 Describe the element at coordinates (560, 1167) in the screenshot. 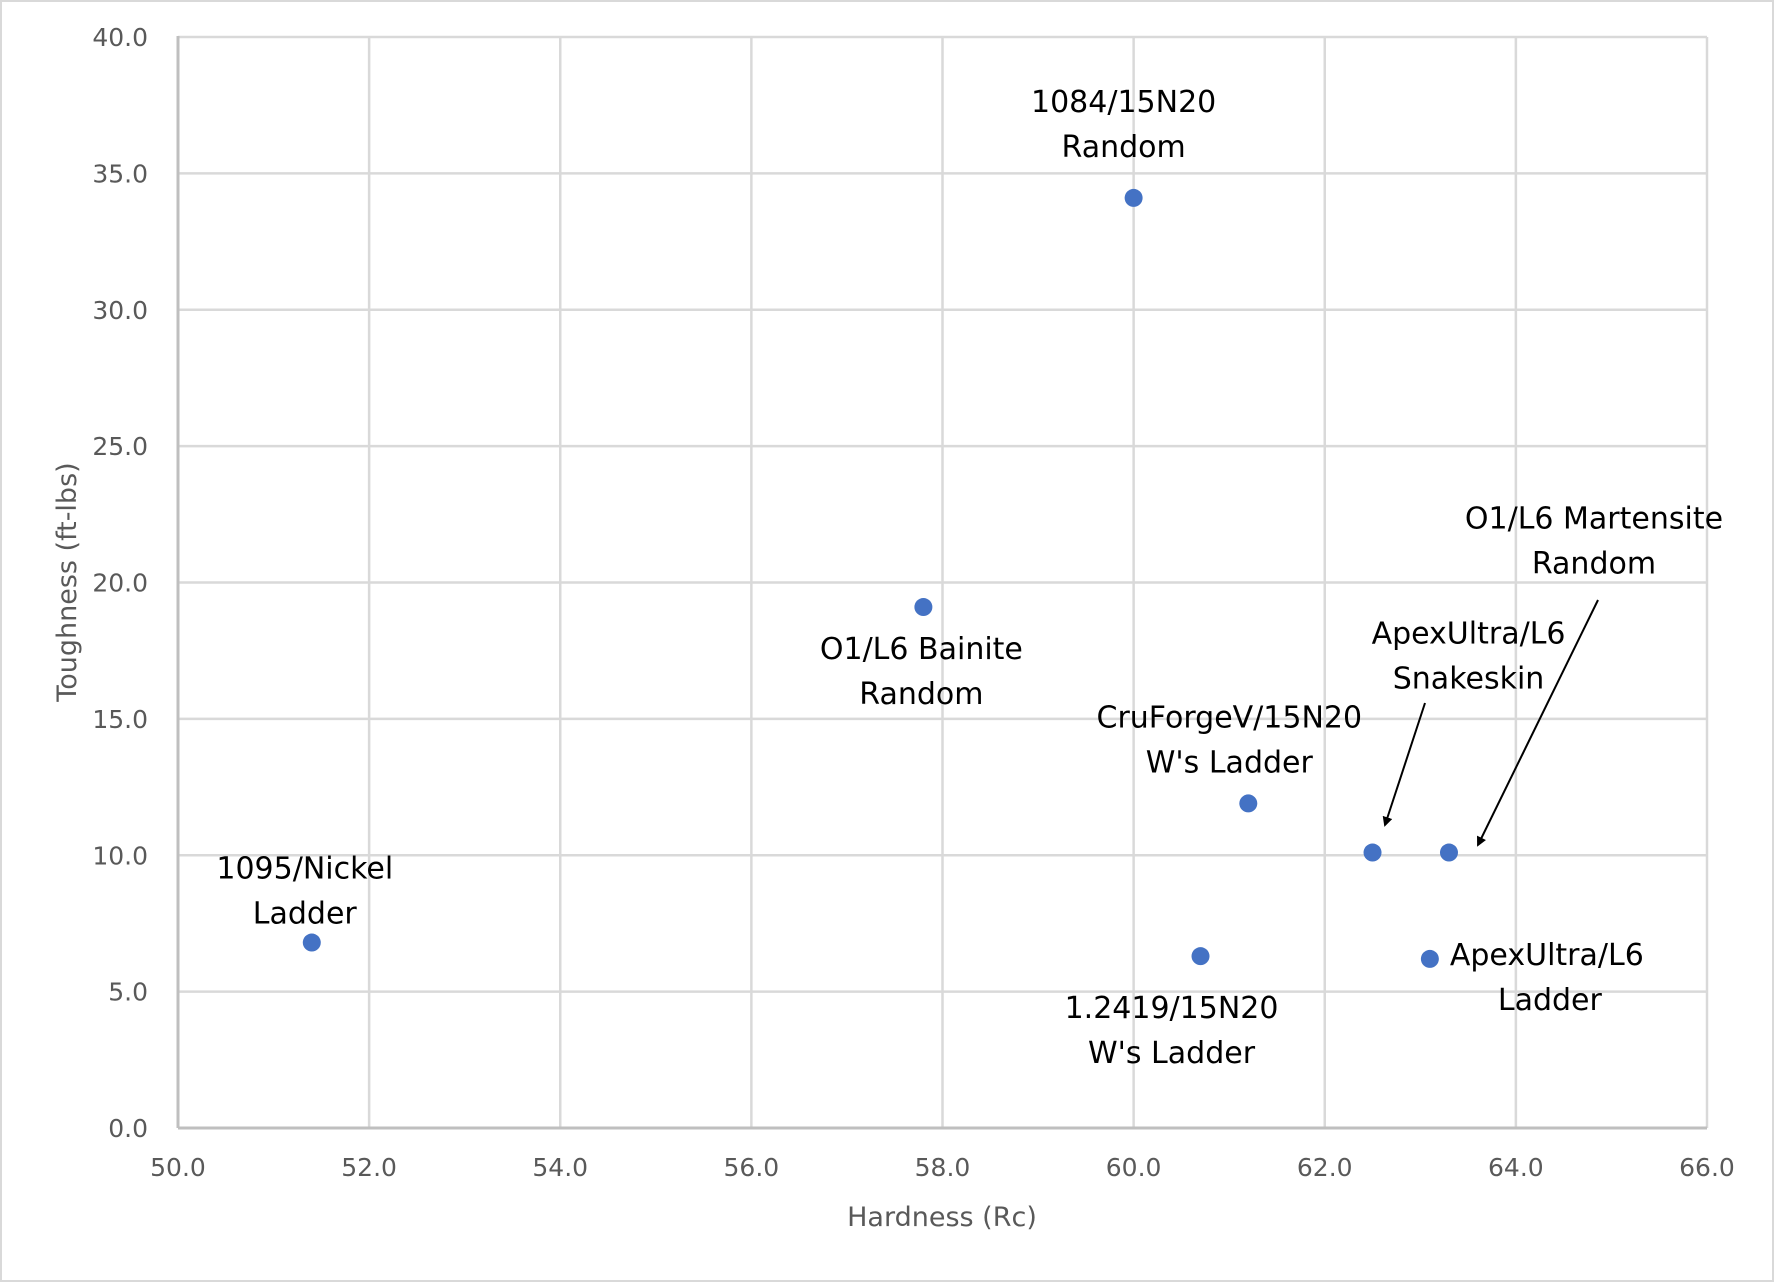

I see `x-tick-label: 54.0` at that location.